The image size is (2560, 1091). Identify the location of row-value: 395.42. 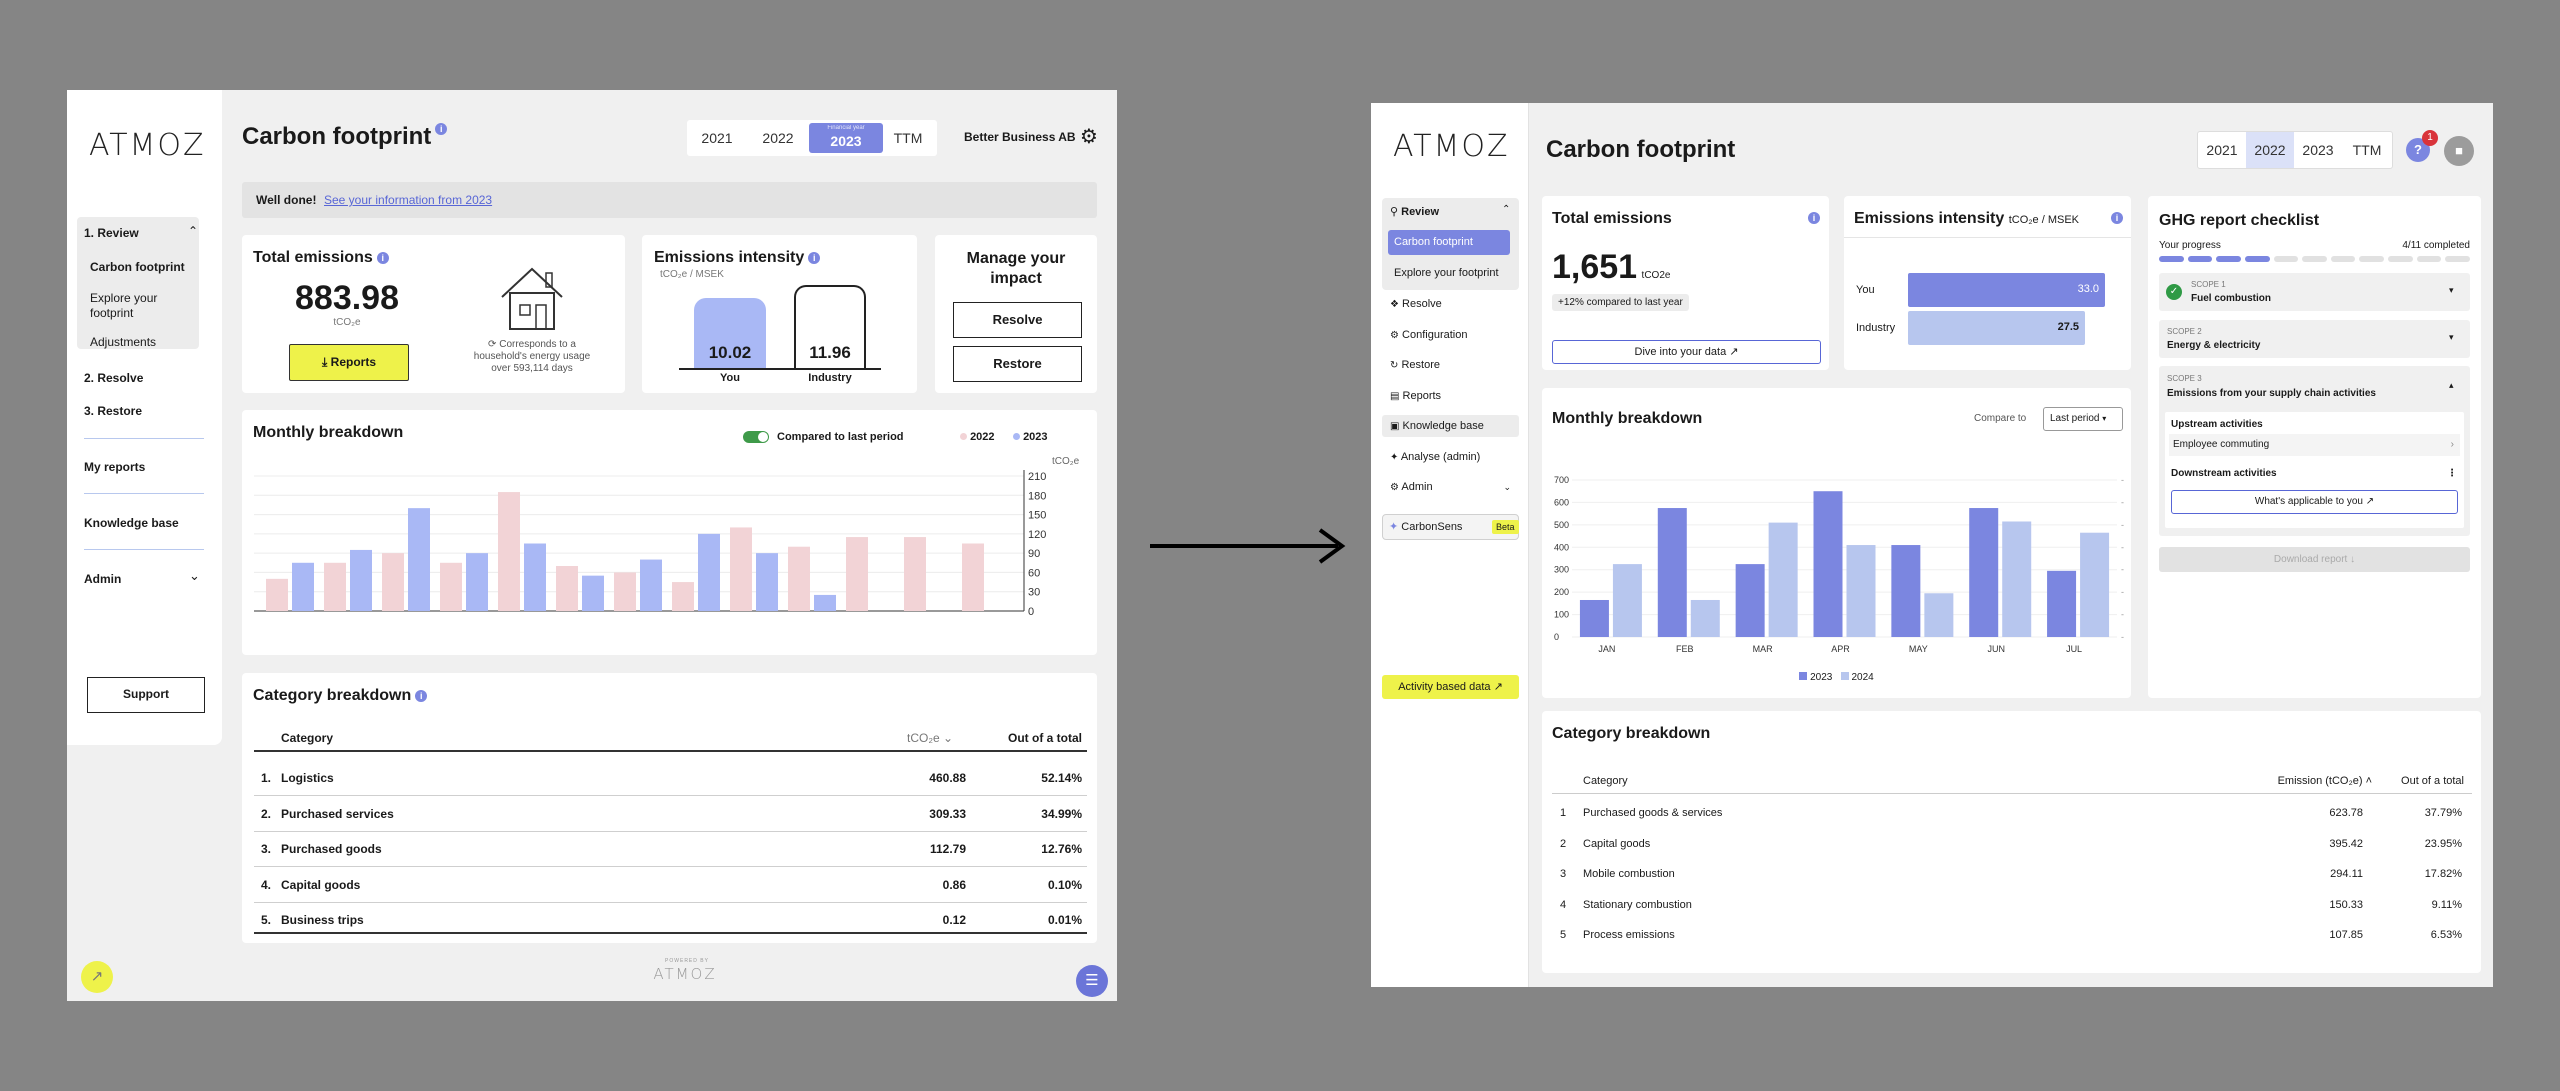
(2346, 843).